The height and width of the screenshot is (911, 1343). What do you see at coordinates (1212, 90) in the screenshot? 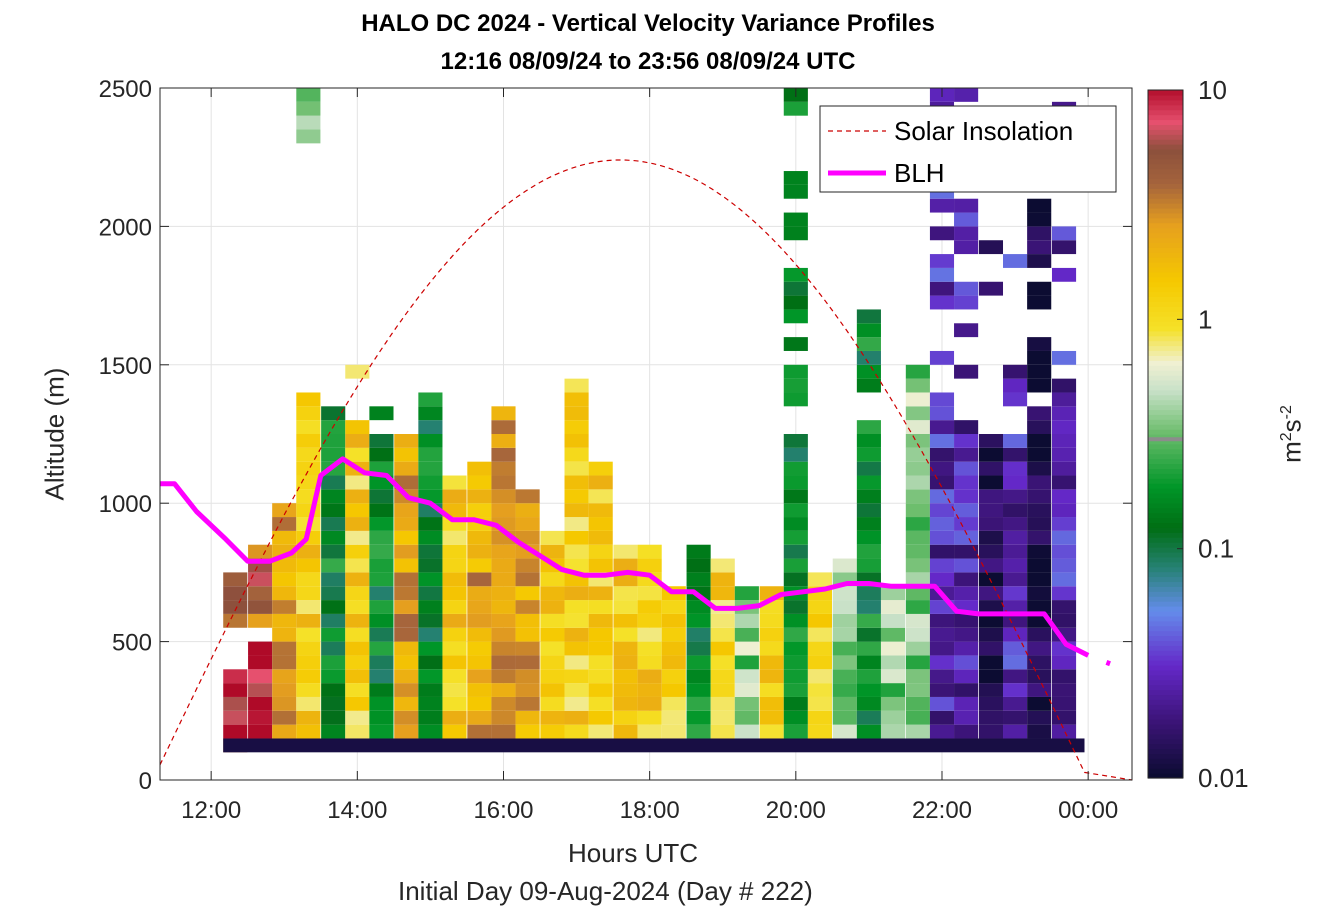
I see `colorbar-tick-label: 10` at bounding box center [1212, 90].